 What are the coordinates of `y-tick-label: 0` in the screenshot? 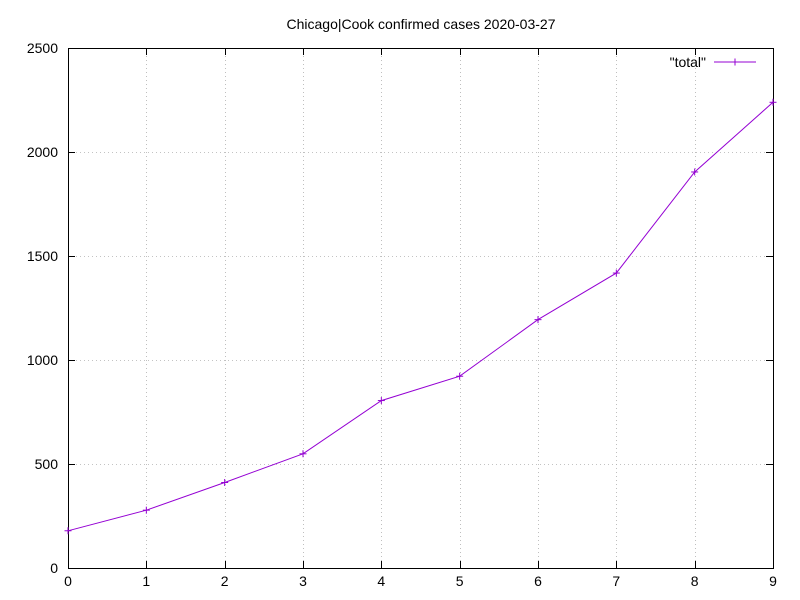 It's located at (54, 568).